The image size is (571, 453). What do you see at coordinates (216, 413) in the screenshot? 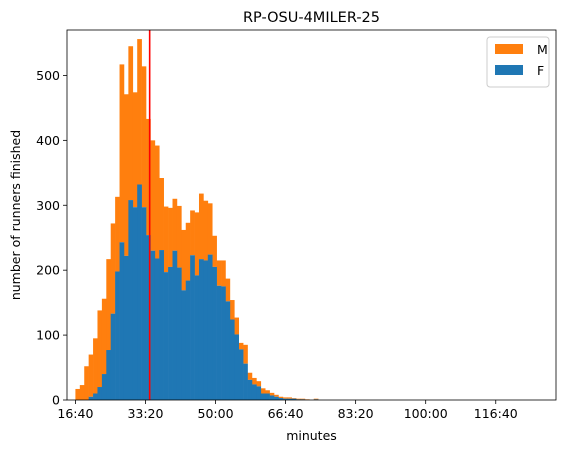
I see `x-tick-label: 50:00` at bounding box center [216, 413].